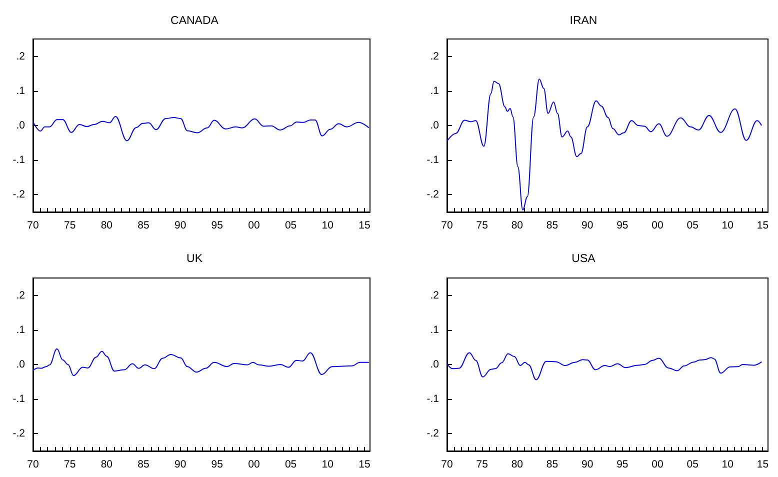 Image resolution: width=778 pixels, height=477 pixels. I want to click on chart-title: IRAN, so click(584, 21).